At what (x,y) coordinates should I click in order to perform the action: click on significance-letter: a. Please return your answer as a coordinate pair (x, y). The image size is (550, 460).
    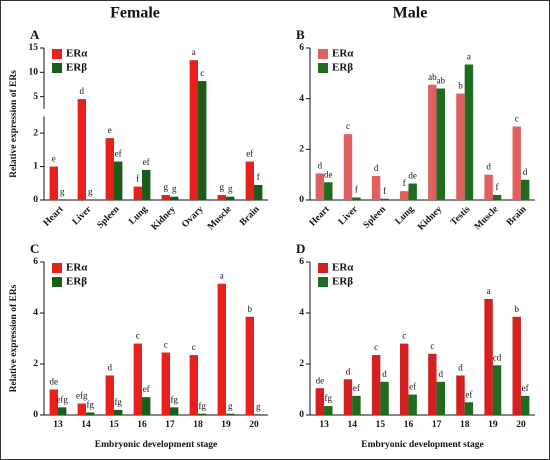
    Looking at the image, I should click on (194, 52).